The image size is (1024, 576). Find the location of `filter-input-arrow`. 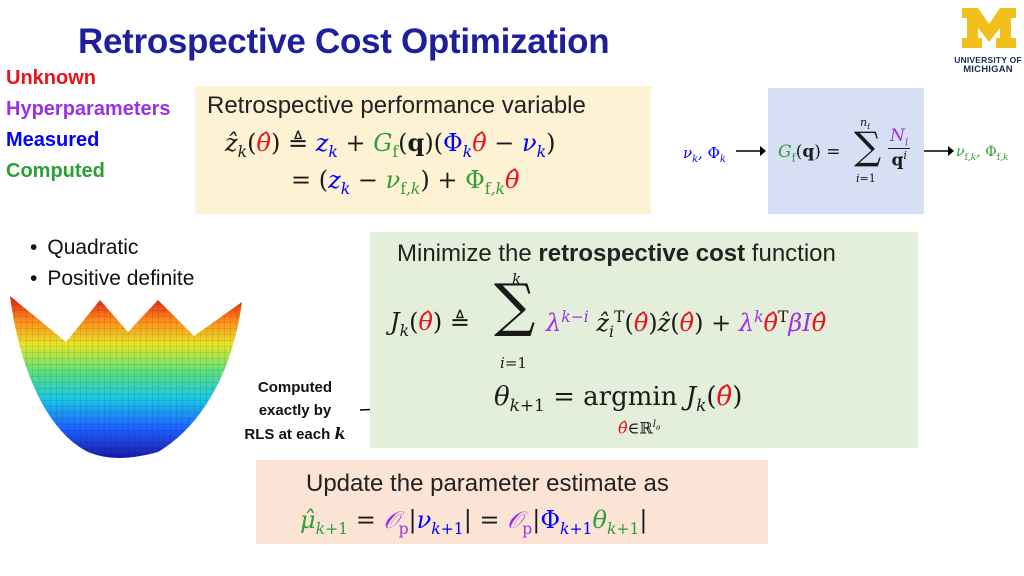

filter-input-arrow is located at coordinates (751, 151).